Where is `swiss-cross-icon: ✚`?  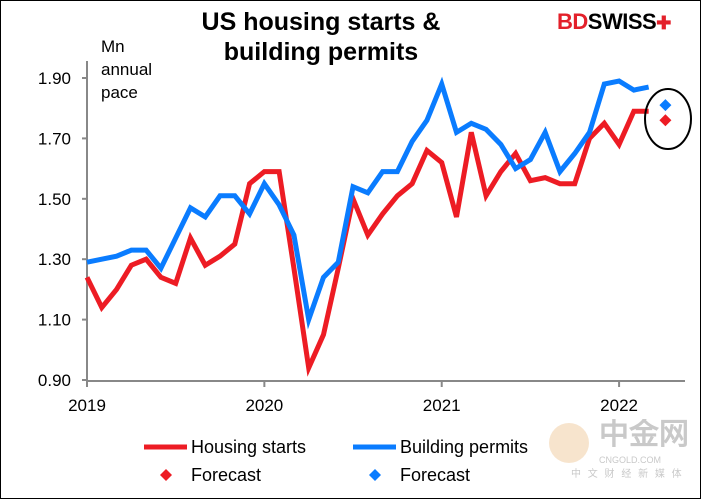
swiss-cross-icon: ✚ is located at coordinates (663, 23).